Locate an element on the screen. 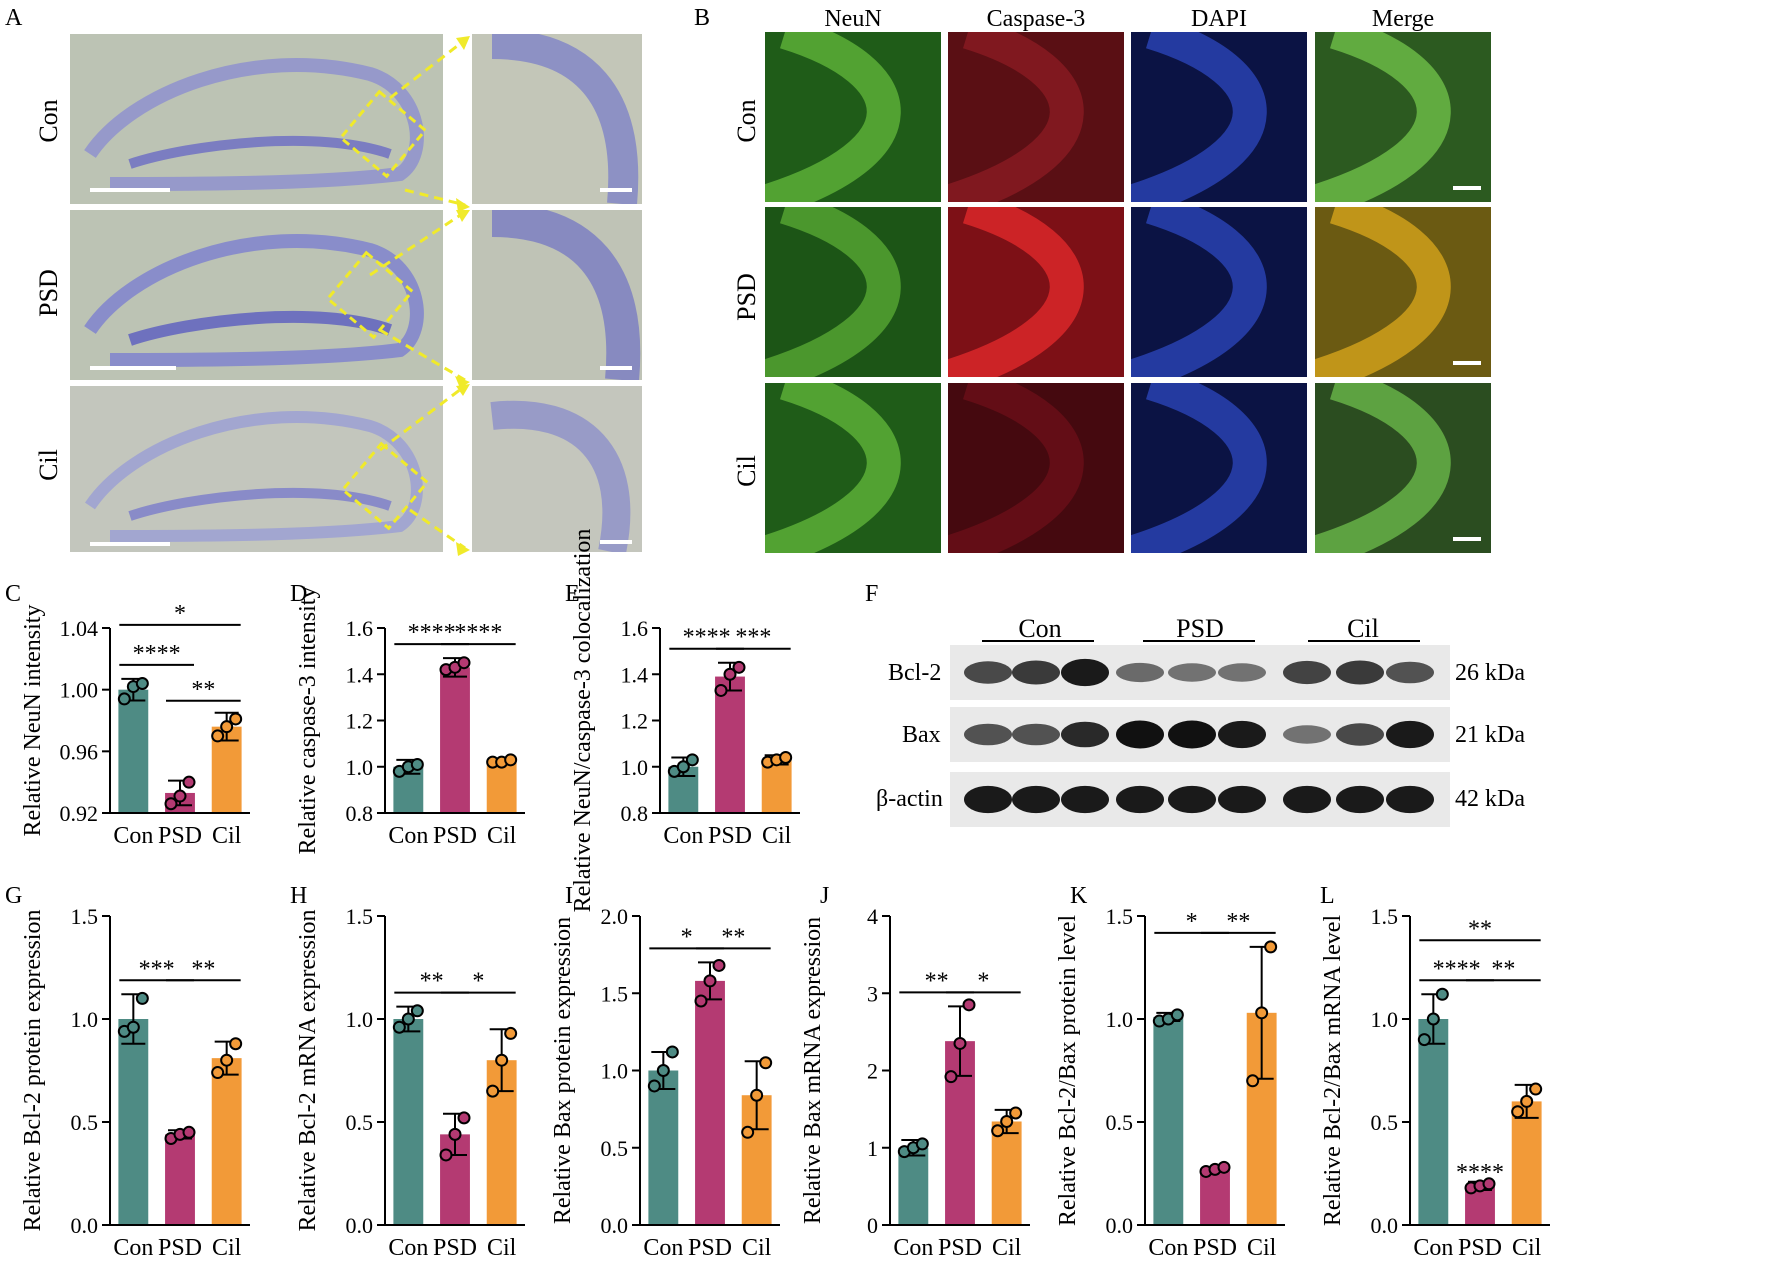 The image size is (1772, 1287). y-axis-label: Relative Bax protein expression is located at coordinates (563, 1070).